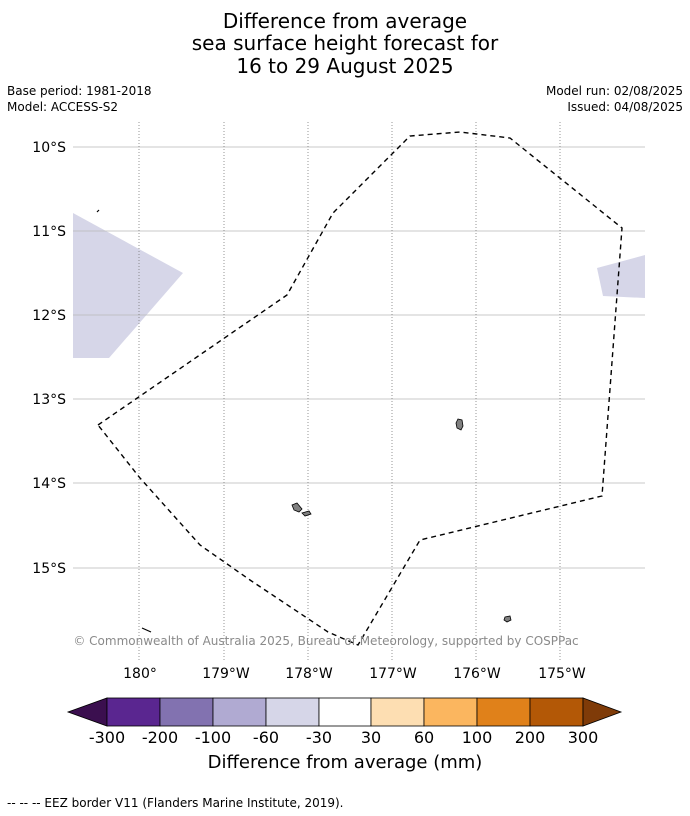 This screenshot has height=816, width=690. I want to click on island-lau-small, so click(306, 513).